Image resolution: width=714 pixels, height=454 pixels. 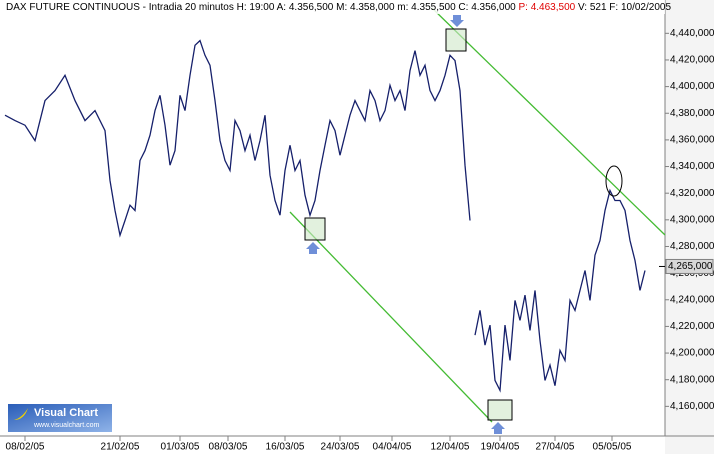 I want to click on y-tick-label: 4,440,000, so click(x=692, y=33).